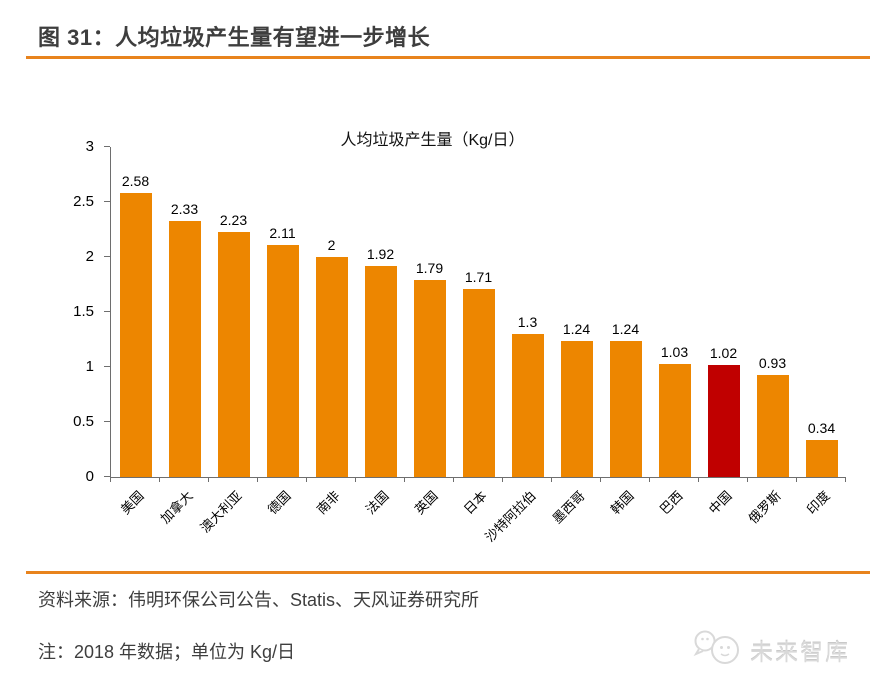 The image size is (874, 684). I want to click on bottom-divider, so click(448, 572).